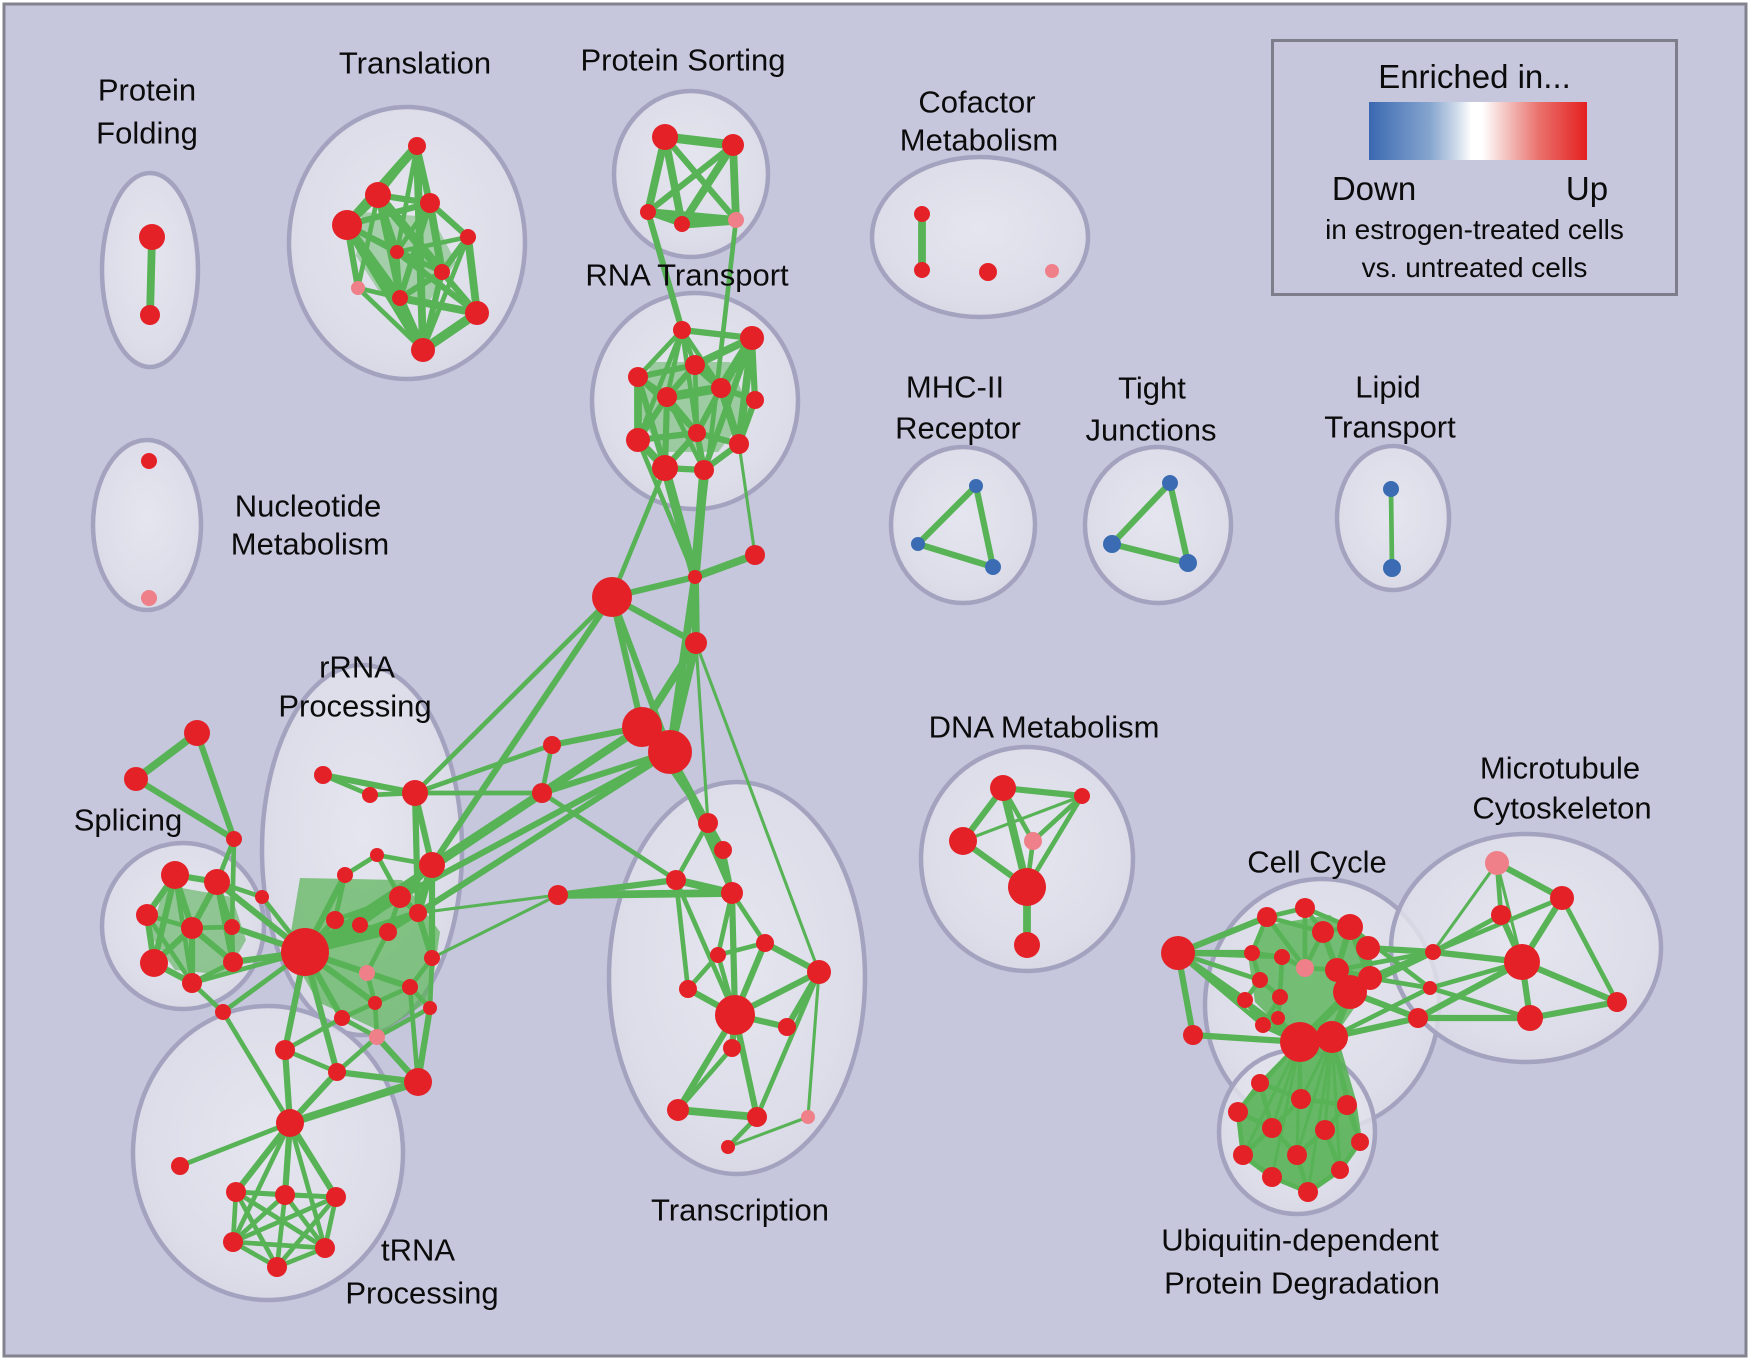  I want to click on cluster-label-cell-cycle: Cell Cycle, so click(1317, 862).